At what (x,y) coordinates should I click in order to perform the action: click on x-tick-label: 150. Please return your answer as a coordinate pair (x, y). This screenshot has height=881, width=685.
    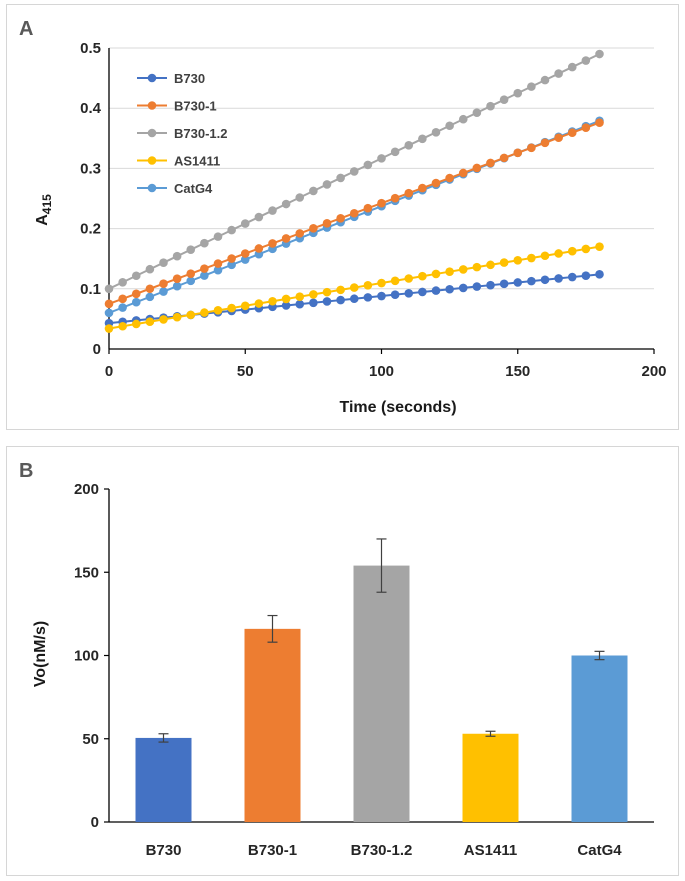
    Looking at the image, I should click on (517, 371).